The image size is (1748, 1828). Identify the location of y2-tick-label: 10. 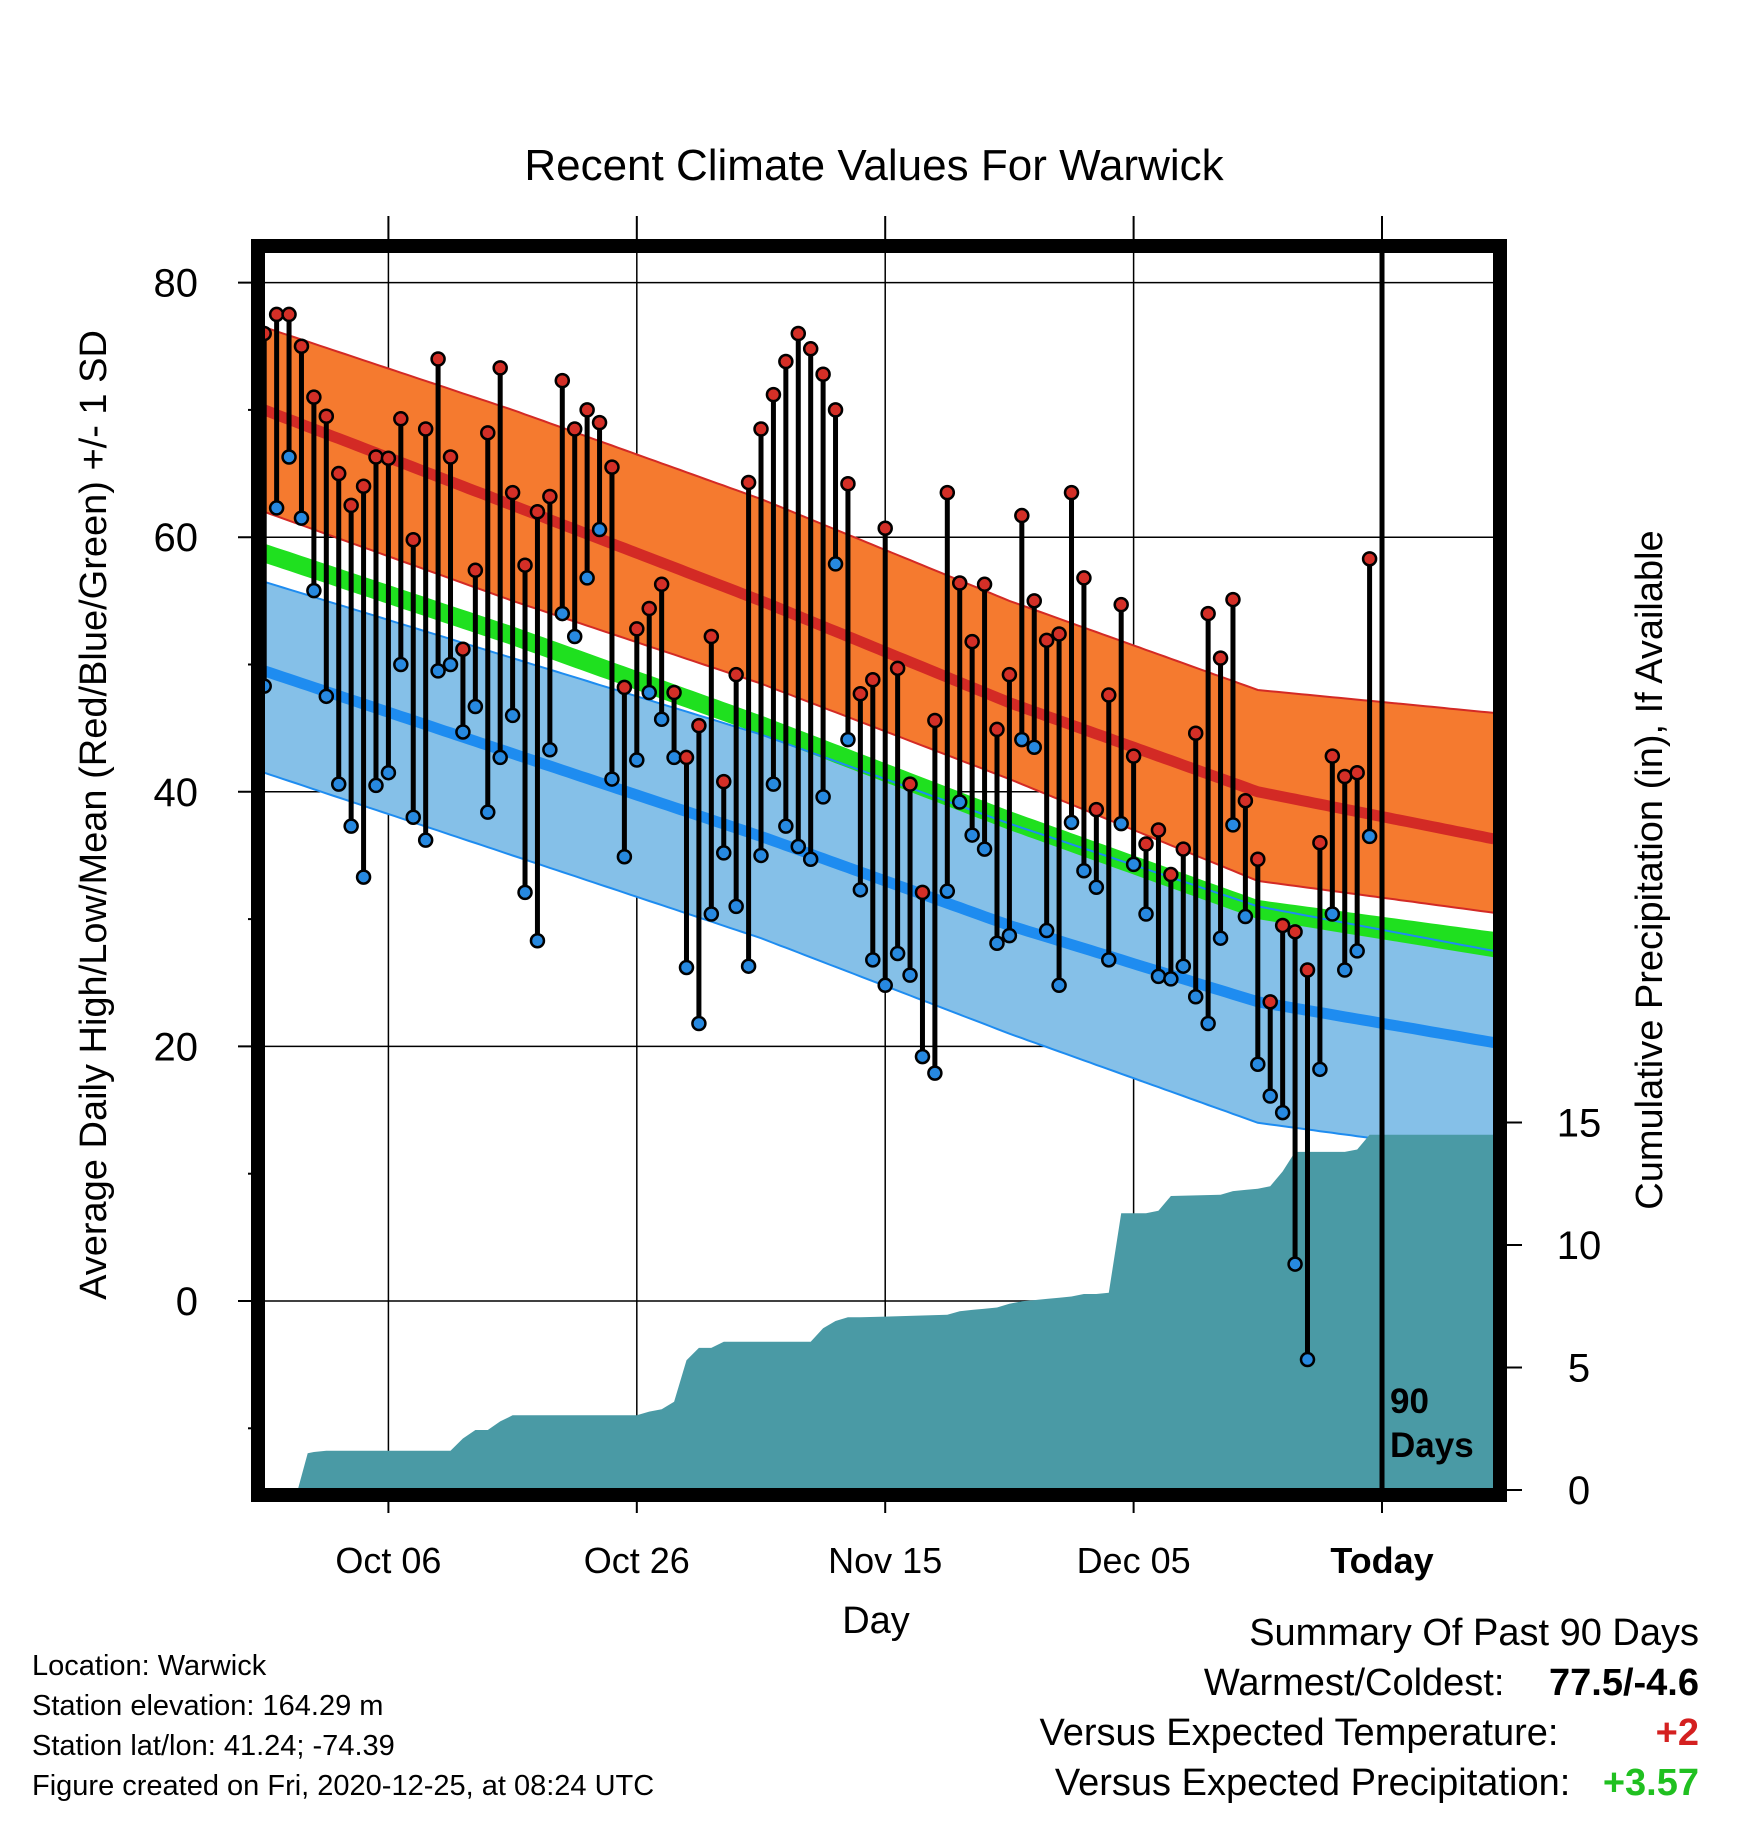
(1579, 1246).